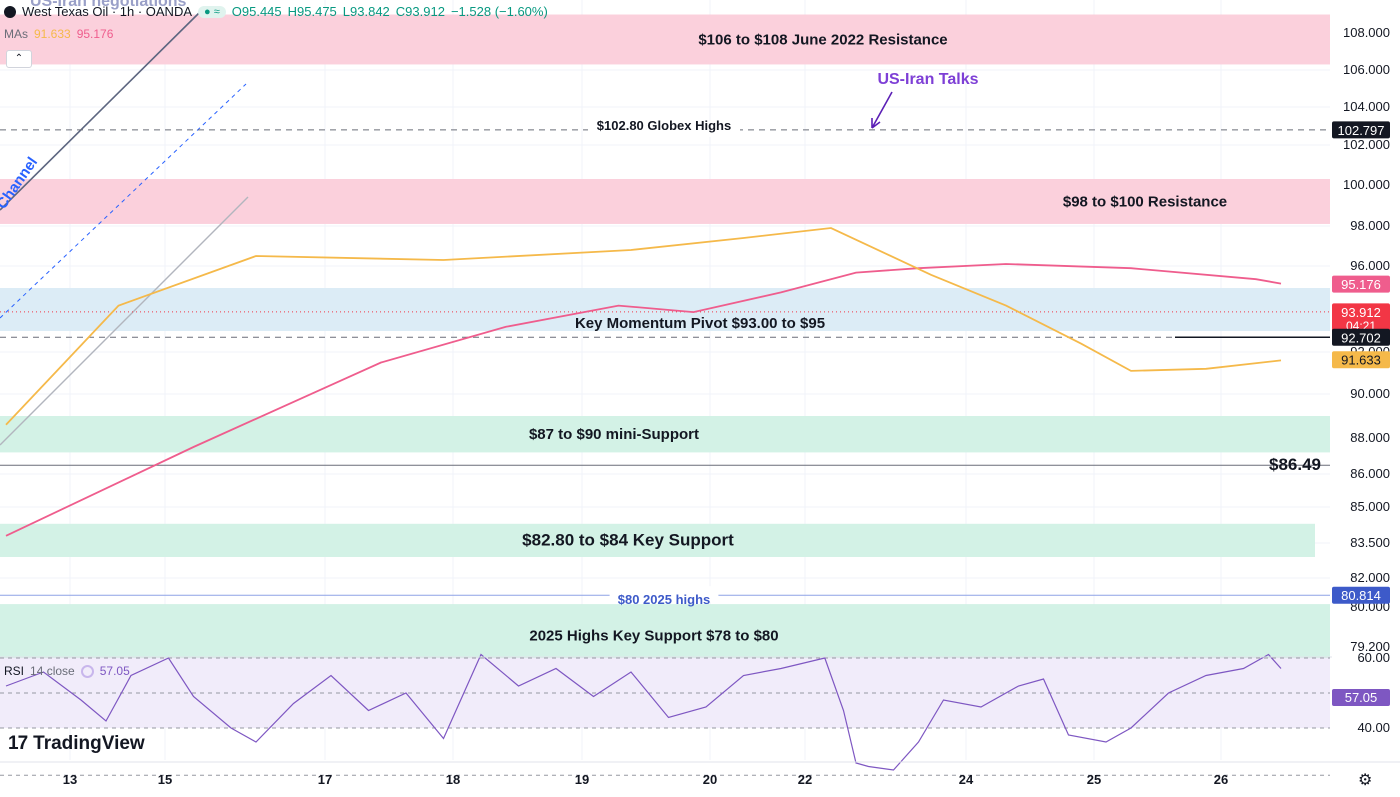 This screenshot has height=797, width=1400. Describe the element at coordinates (108, 5) in the screenshot. I see `annotation-us-iran-negotiations: US-Iran negotiations` at that location.